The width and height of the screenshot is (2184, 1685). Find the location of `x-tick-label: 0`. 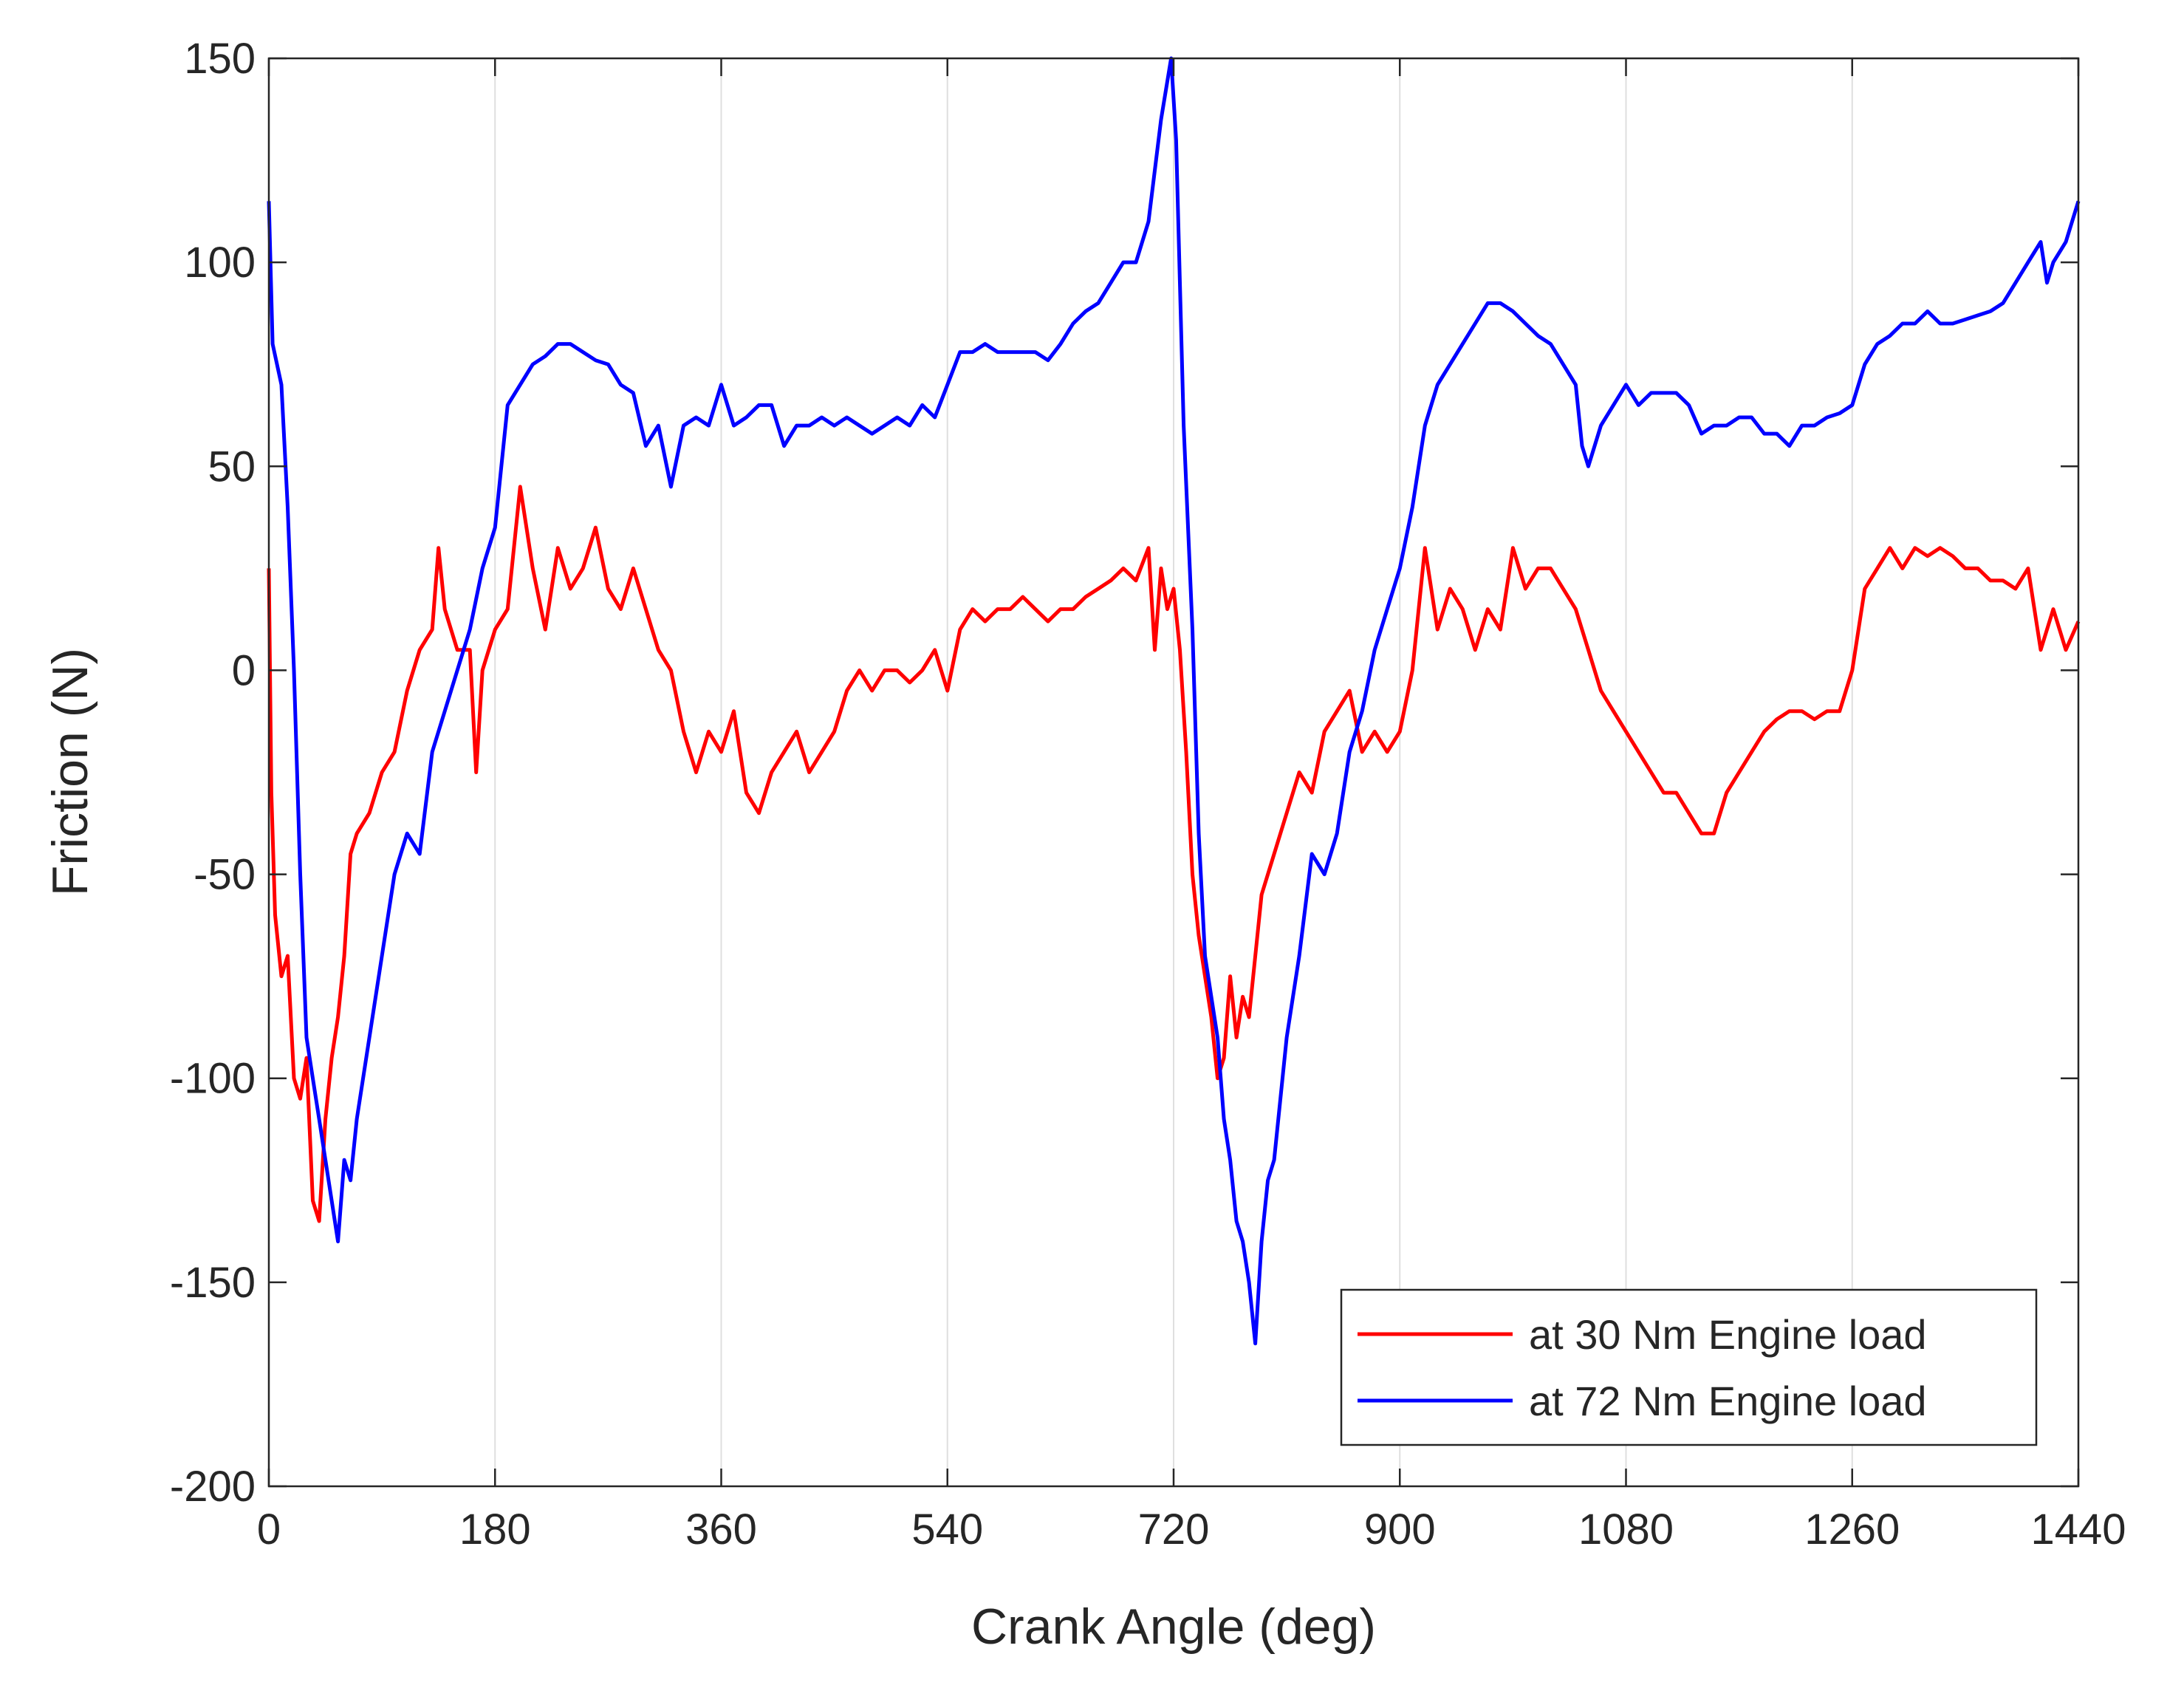

x-tick-label: 0 is located at coordinates (269, 1529).